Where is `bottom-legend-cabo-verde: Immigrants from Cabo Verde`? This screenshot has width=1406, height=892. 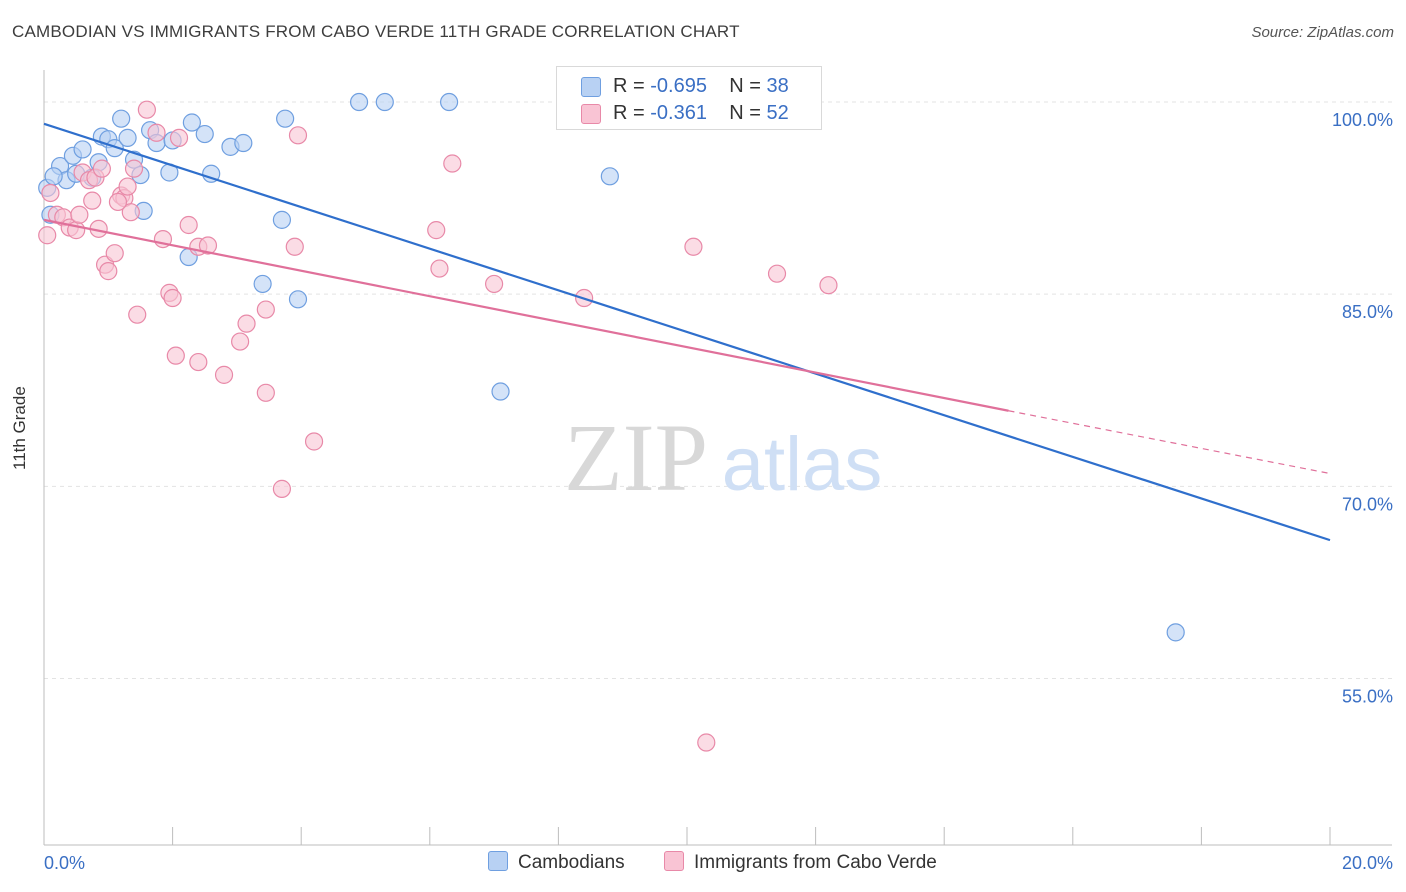 bottom-legend-cabo-verde: Immigrants from Cabo Verde is located at coordinates (800, 862).